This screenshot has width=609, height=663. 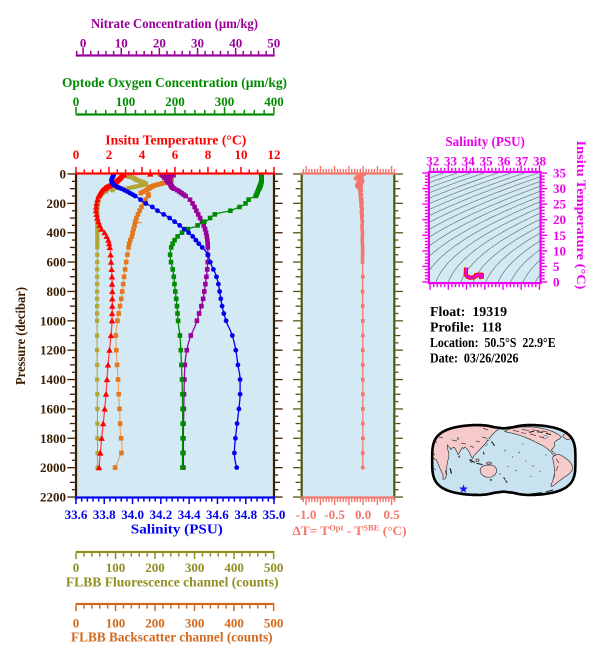 What do you see at coordinates (245, 514) in the screenshot?
I see `svg-text: 34.8` at bounding box center [245, 514].